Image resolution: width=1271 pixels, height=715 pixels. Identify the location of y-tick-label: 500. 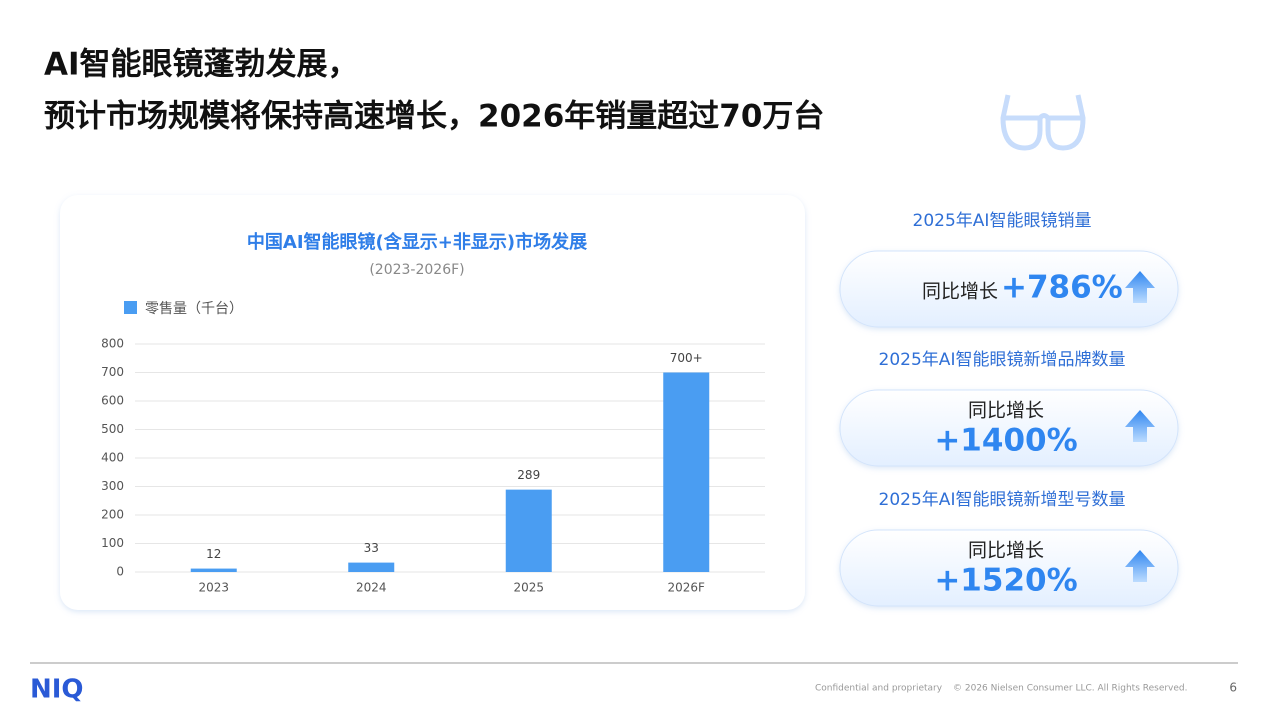
(112, 429).